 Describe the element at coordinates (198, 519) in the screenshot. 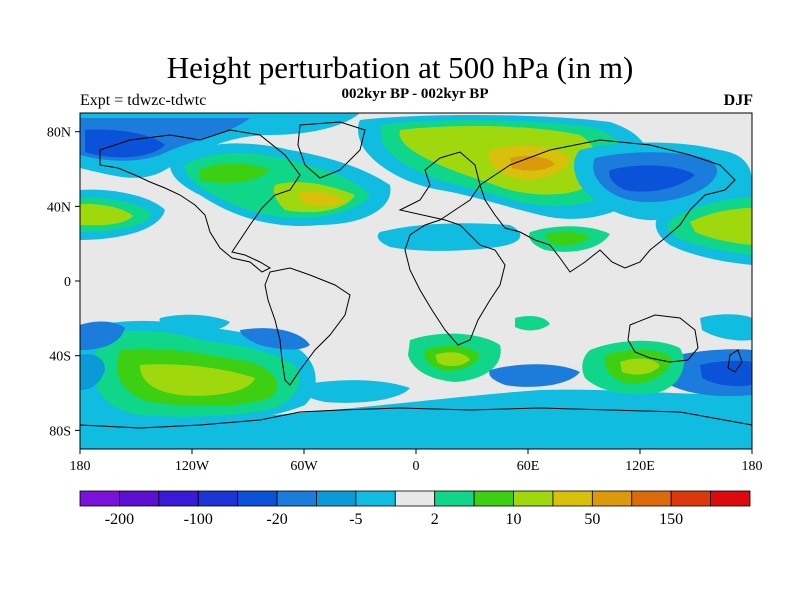

I see `colorbar-label: -100` at that location.